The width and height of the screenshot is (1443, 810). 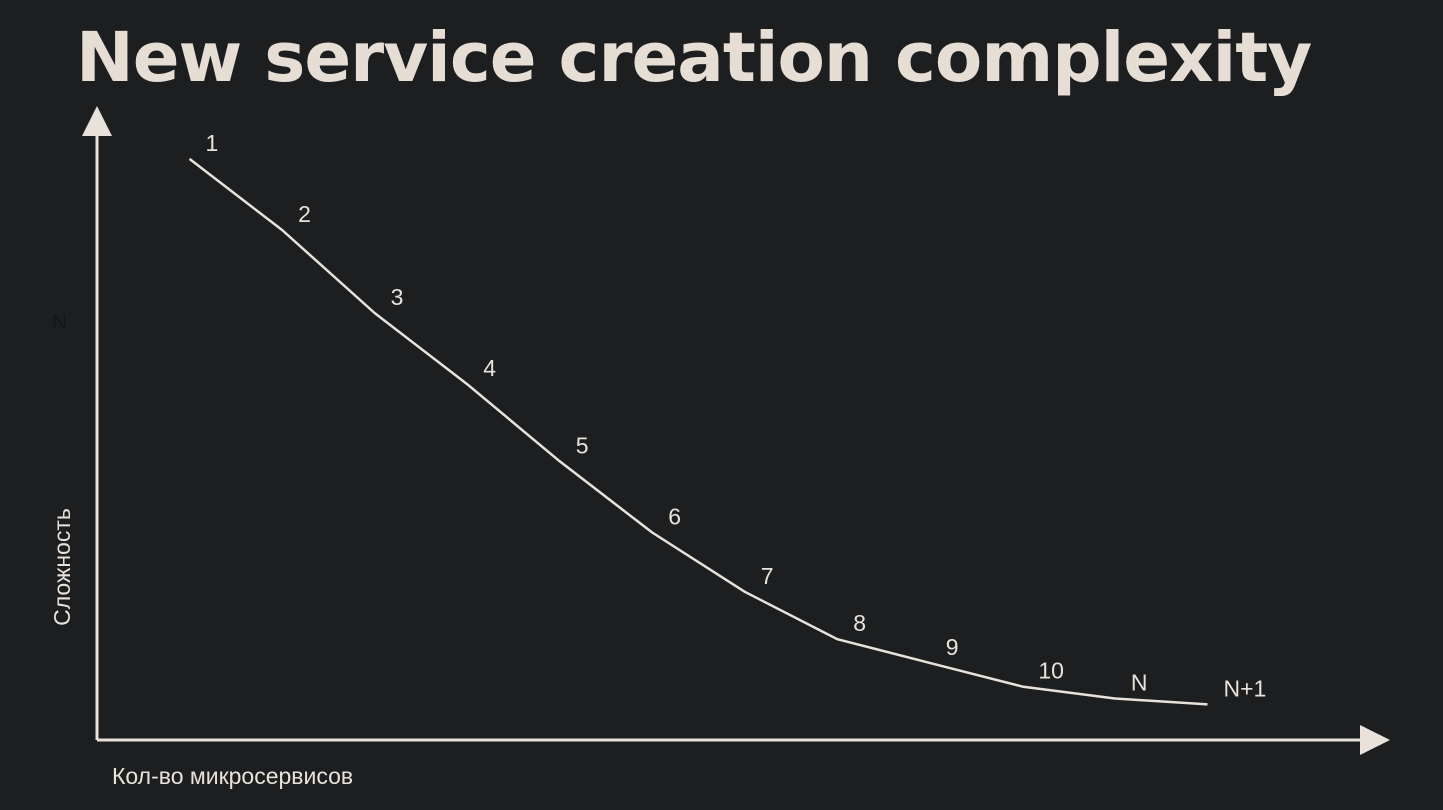 I want to click on point-label: 3, so click(x=397, y=297).